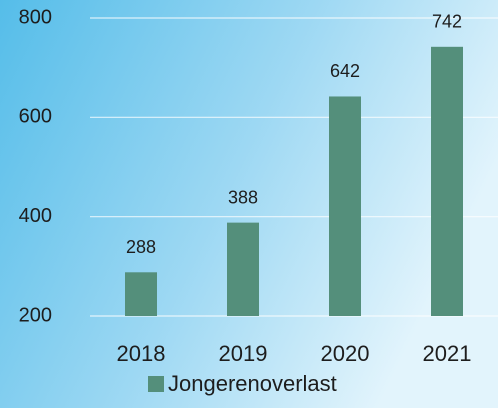 The height and width of the screenshot is (408, 498). Describe the element at coordinates (345, 353) in the screenshot. I see `x-tick-label: 2020` at that location.